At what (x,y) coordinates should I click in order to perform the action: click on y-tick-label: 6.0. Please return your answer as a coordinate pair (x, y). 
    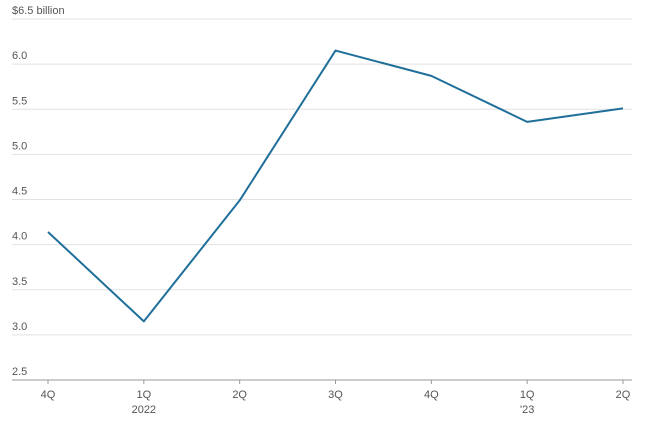
    Looking at the image, I should click on (19, 56).